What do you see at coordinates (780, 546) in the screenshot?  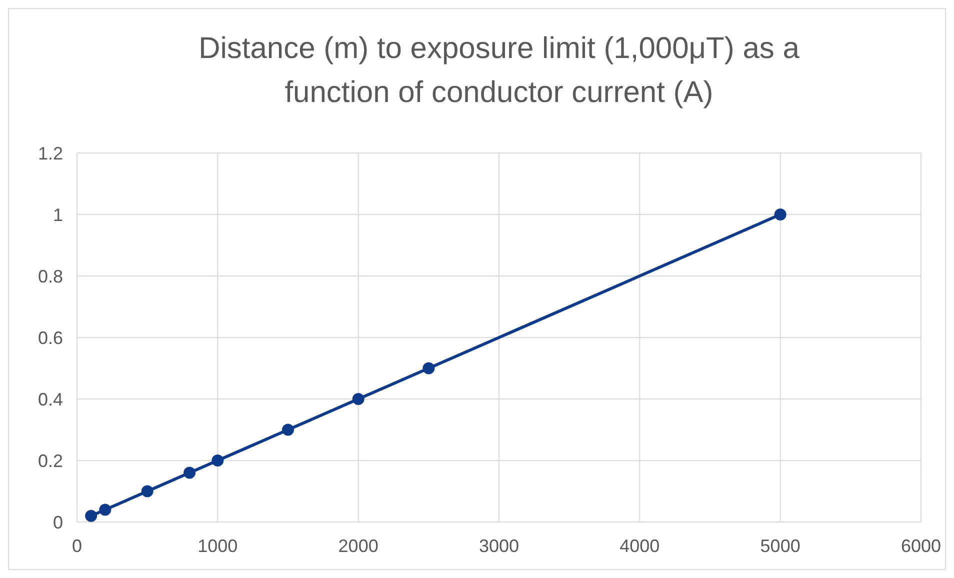 I see `x-tick-label: 5000` at bounding box center [780, 546].